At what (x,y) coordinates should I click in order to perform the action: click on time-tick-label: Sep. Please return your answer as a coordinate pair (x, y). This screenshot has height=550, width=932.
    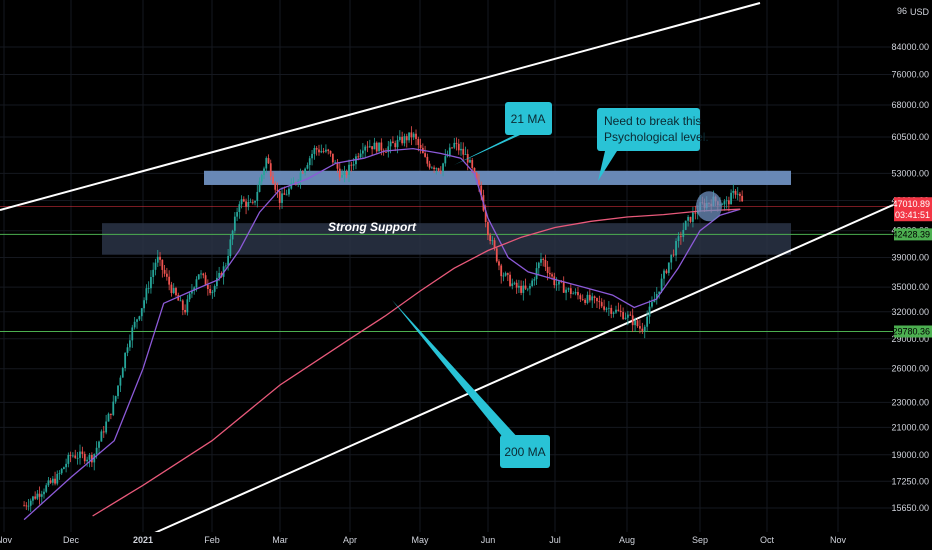
    Looking at the image, I should click on (700, 540).